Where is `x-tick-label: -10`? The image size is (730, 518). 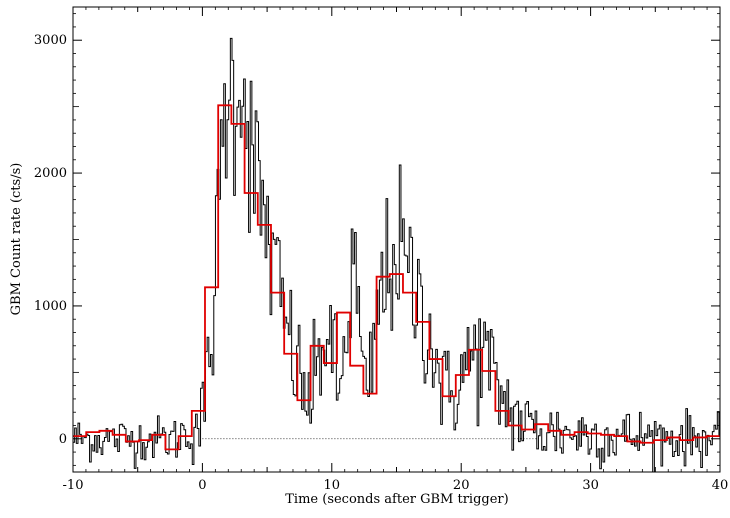
x-tick-label: -10 is located at coordinates (73, 485).